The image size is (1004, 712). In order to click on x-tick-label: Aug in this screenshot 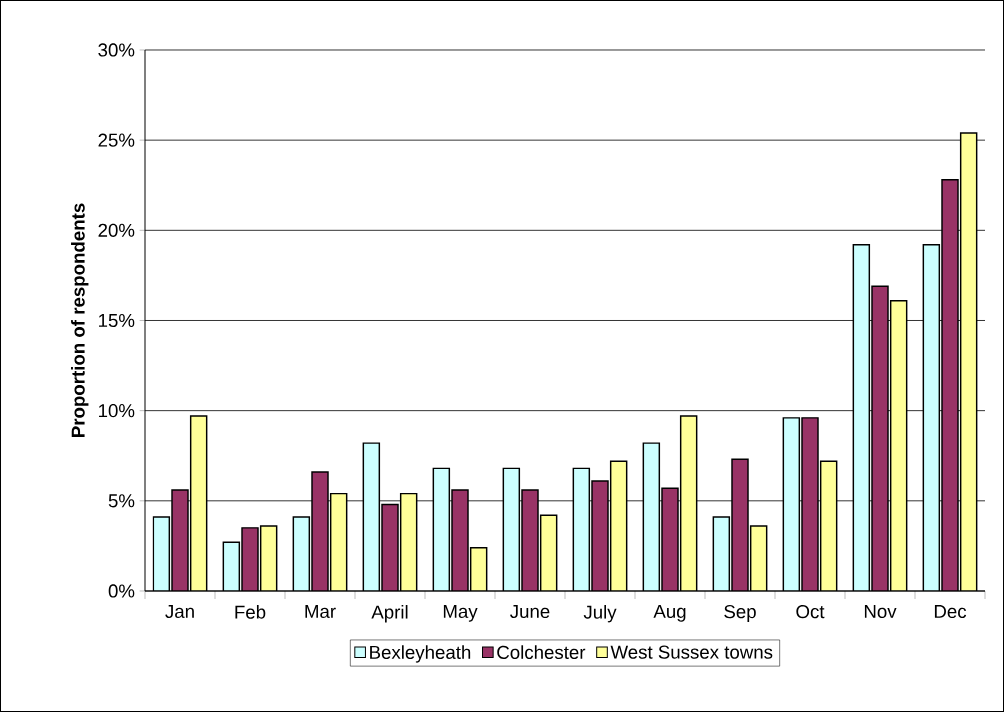, I will do `click(669, 613)`.